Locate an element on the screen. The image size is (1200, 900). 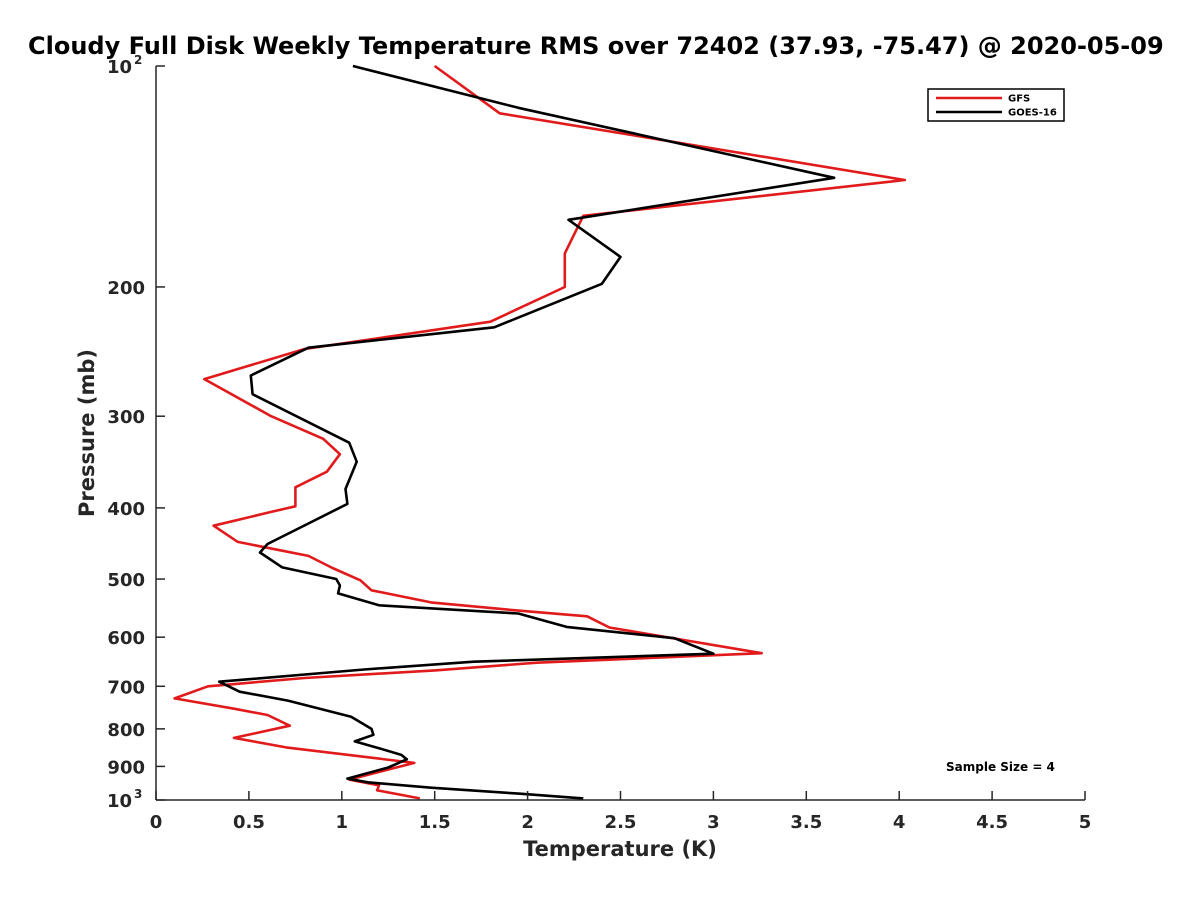
x-axis-label: Temperature (K) is located at coordinates (620, 849).